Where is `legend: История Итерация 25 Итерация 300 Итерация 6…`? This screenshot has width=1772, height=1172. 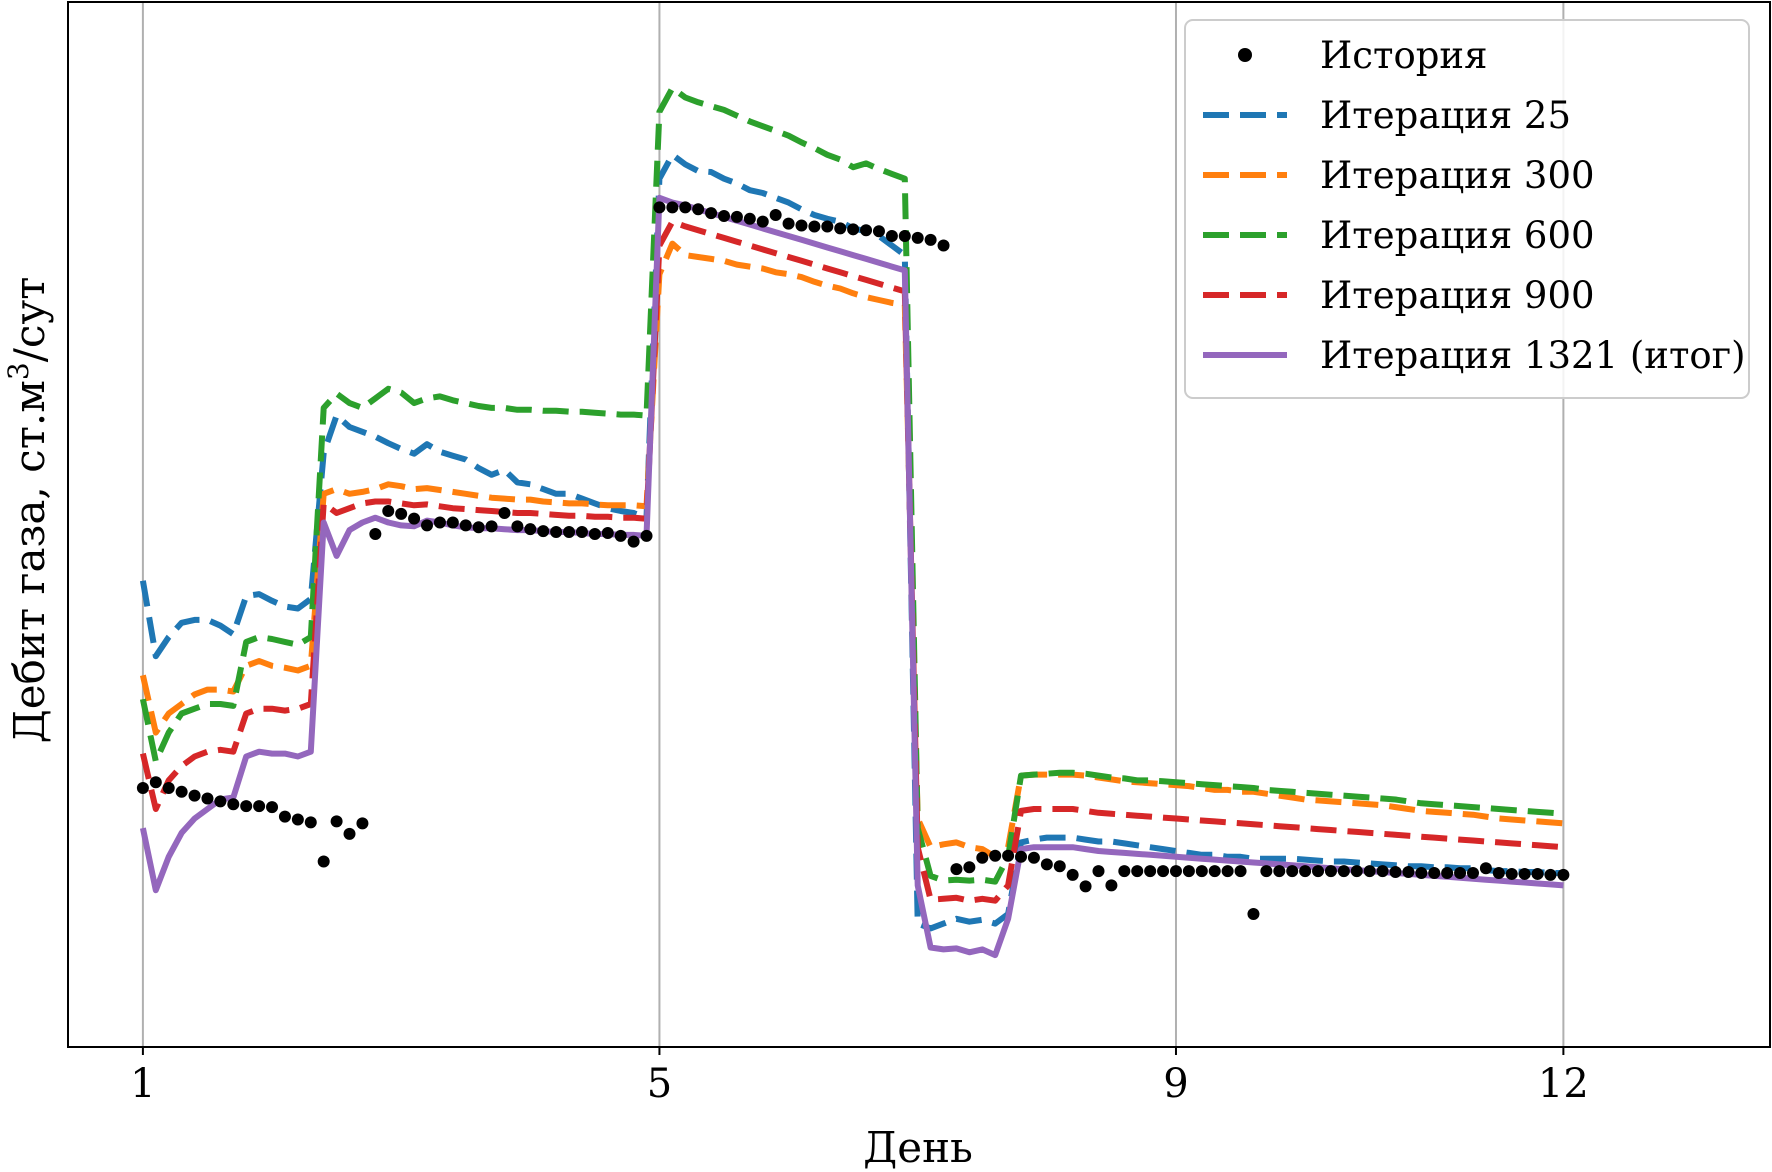 legend: История Итерация 25 Итерация 300 Итерация 6… is located at coordinates (1467, 209).